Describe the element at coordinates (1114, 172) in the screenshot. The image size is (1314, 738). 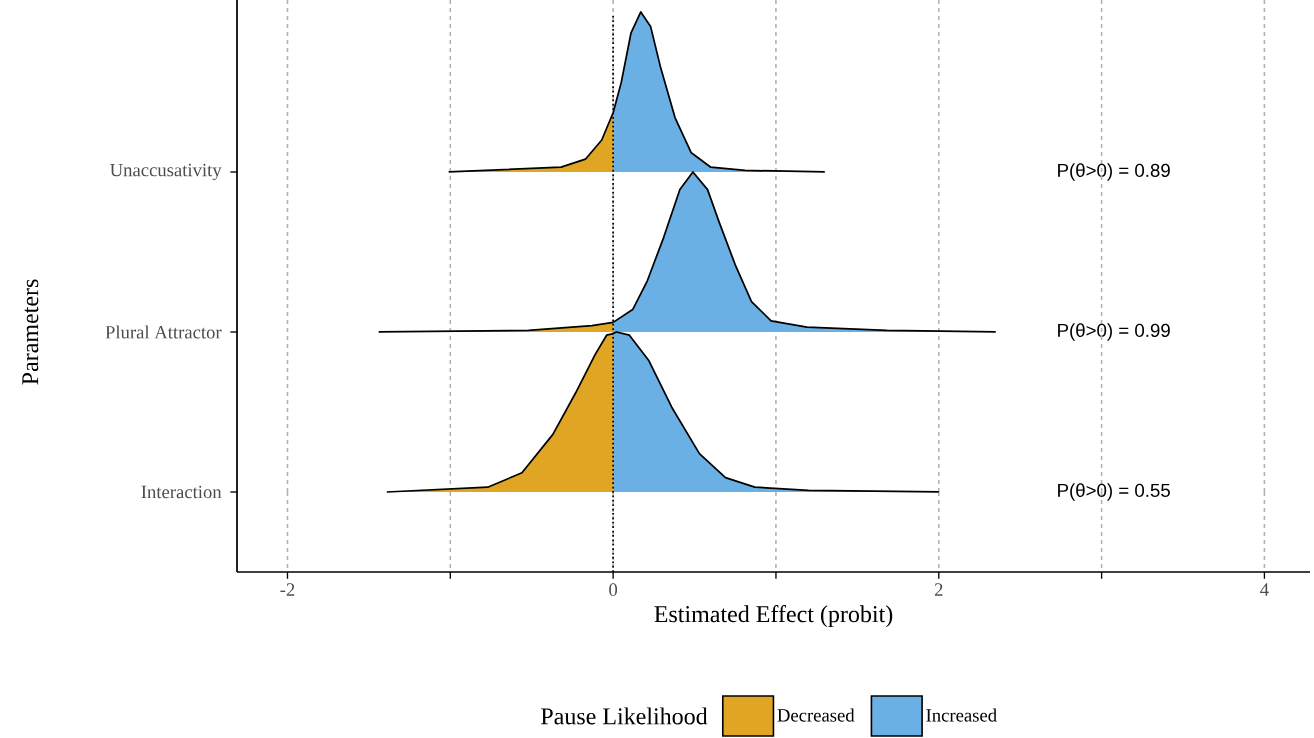
I see `annotation: P(θ>0) = 0.89` at that location.